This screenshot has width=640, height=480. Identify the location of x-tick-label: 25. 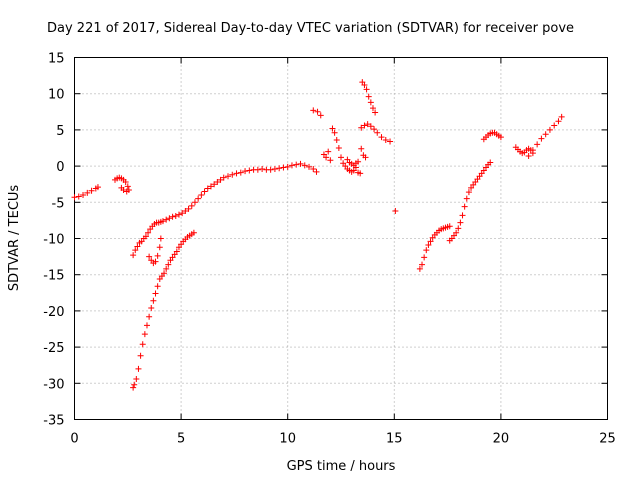
(607, 439).